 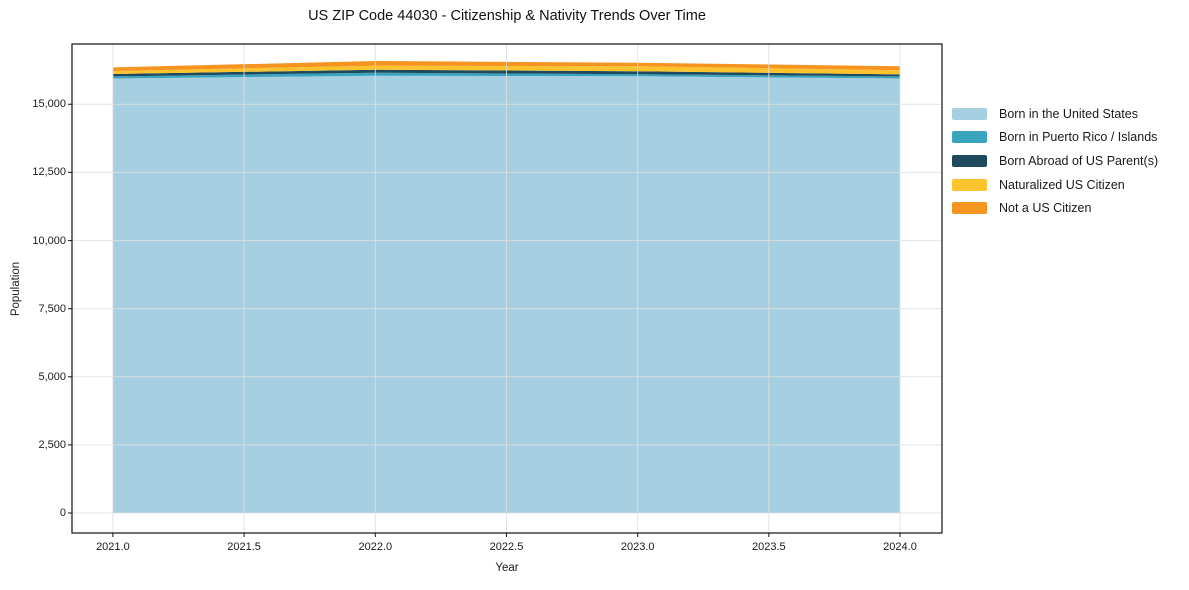 I want to click on y-axis-label: Population, so click(x=16, y=289).